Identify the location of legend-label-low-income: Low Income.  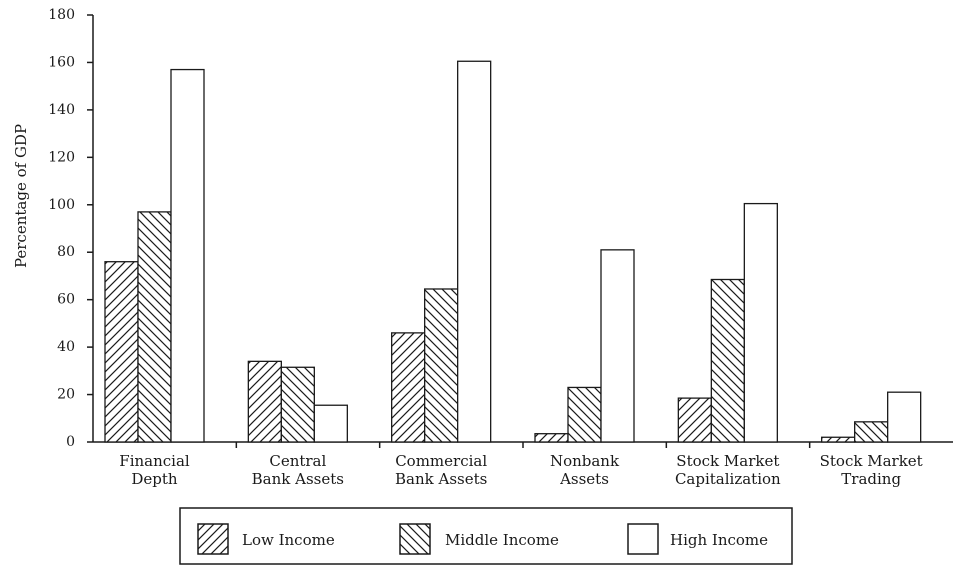
(288, 540).